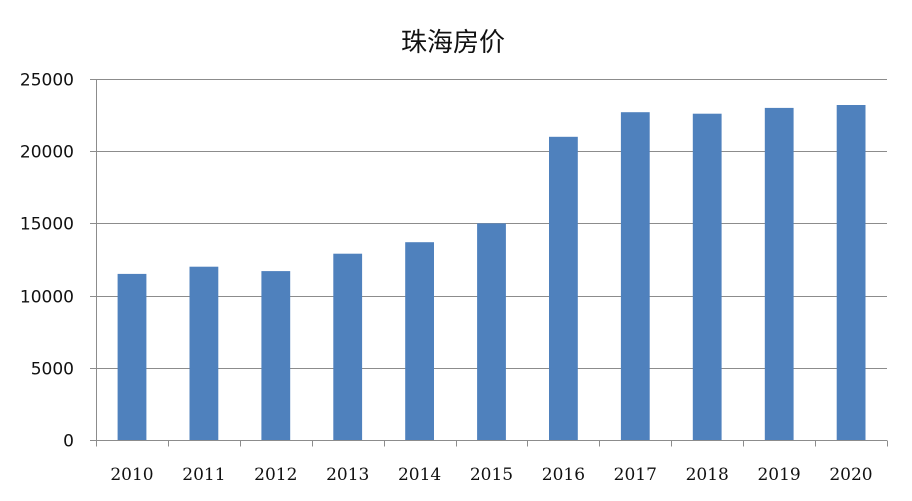  Describe the element at coordinates (276, 355) in the screenshot. I see `bar-2012` at that location.